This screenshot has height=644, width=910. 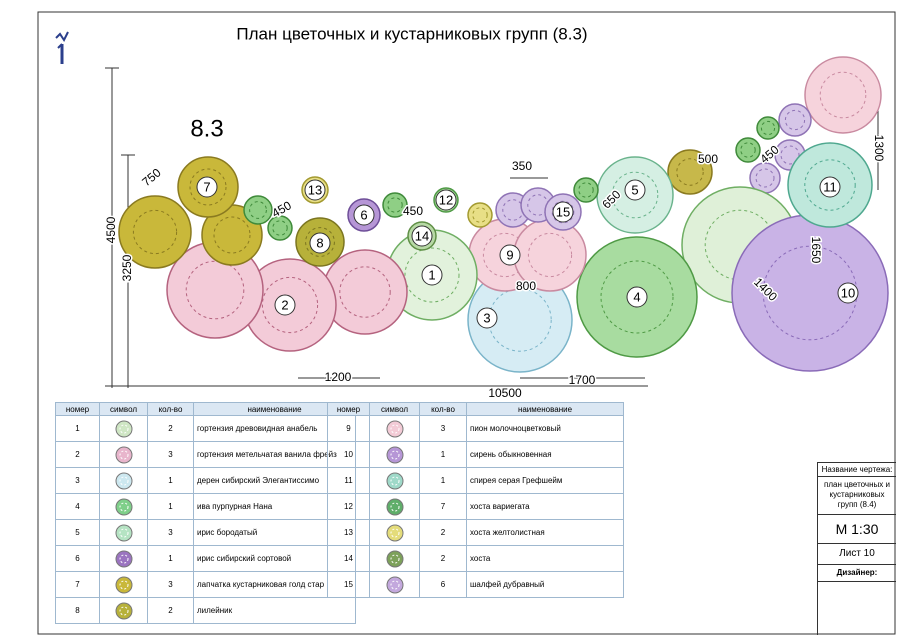 I want to click on number: 10, so click(x=348, y=454).